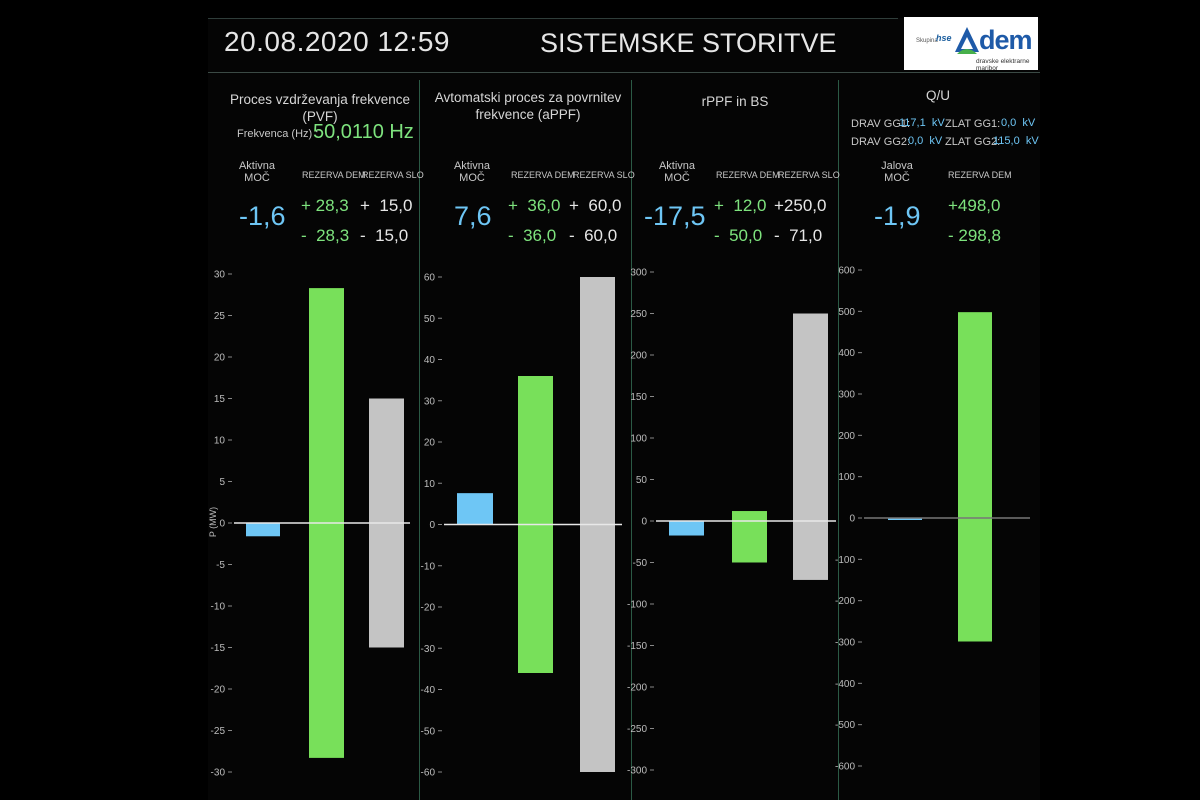  Describe the element at coordinates (640, 563) in the screenshot. I see `y-tick-label: -50` at that location.